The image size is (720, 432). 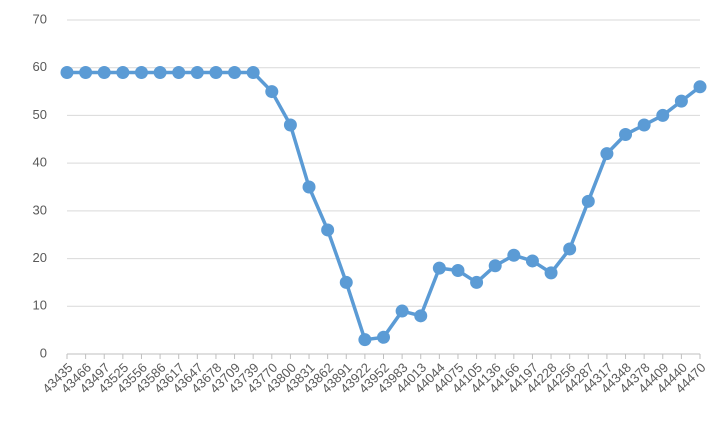 I want to click on y-tick-label: 20, so click(x=40, y=257).